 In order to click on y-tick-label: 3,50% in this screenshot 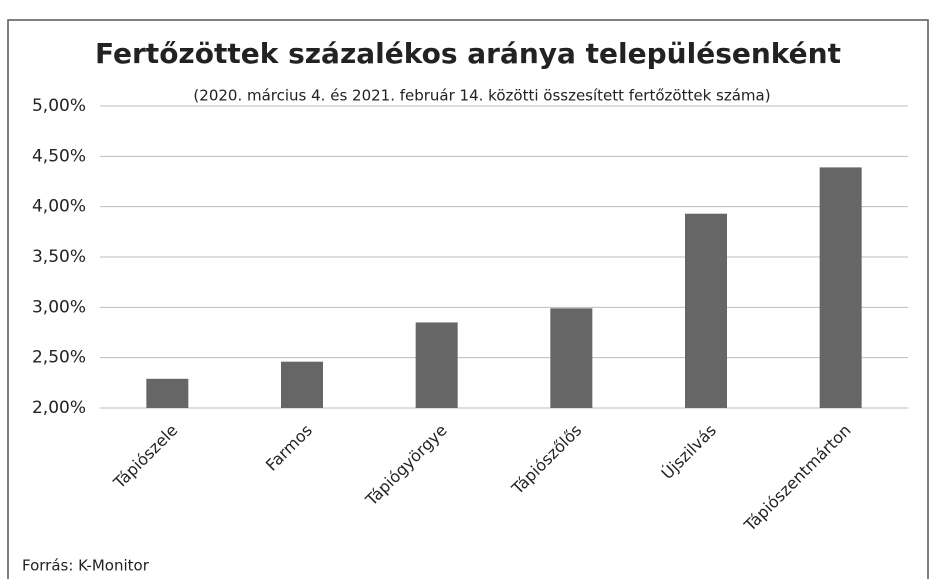, I will do `click(59, 257)`.